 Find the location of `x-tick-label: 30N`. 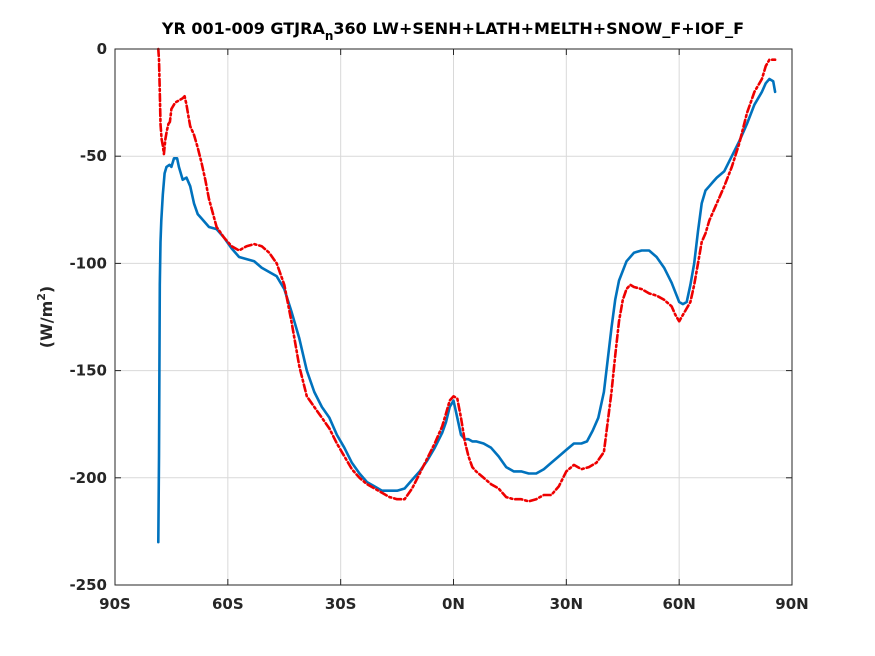

x-tick-label: 30N is located at coordinates (566, 604).